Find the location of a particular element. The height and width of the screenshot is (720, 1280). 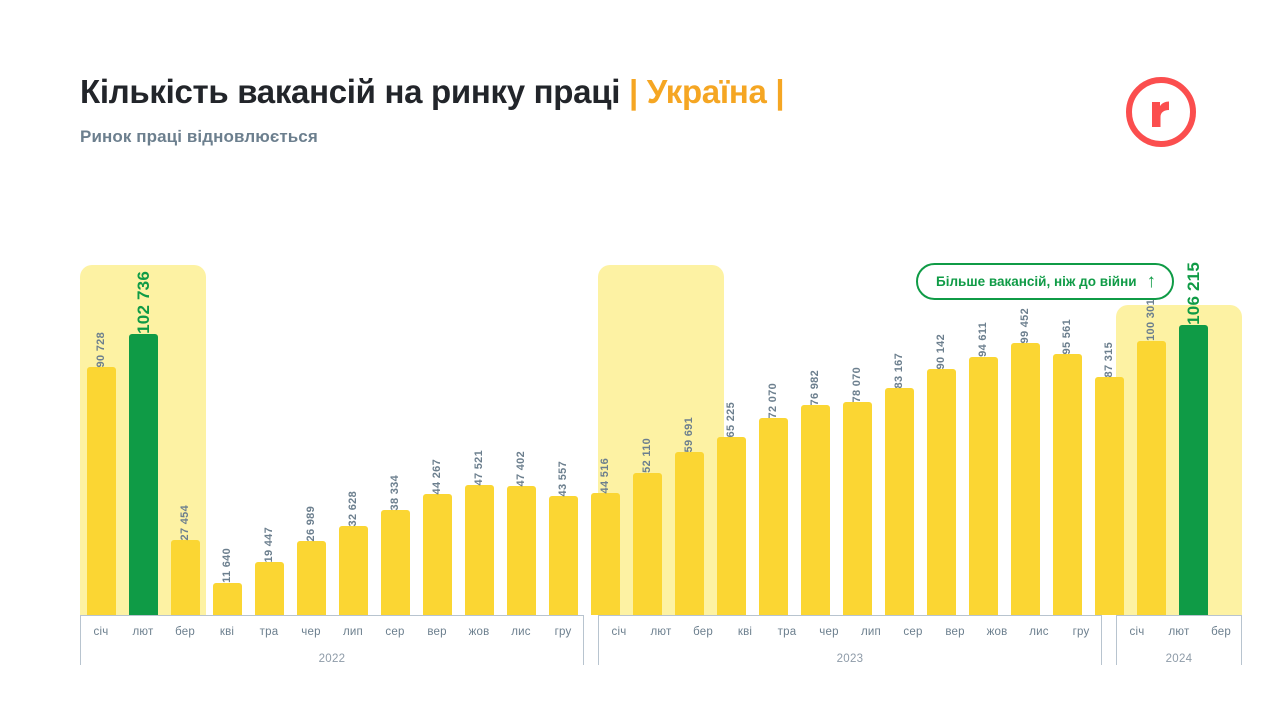

bar-slot: 83 167 is located at coordinates (899, 432).